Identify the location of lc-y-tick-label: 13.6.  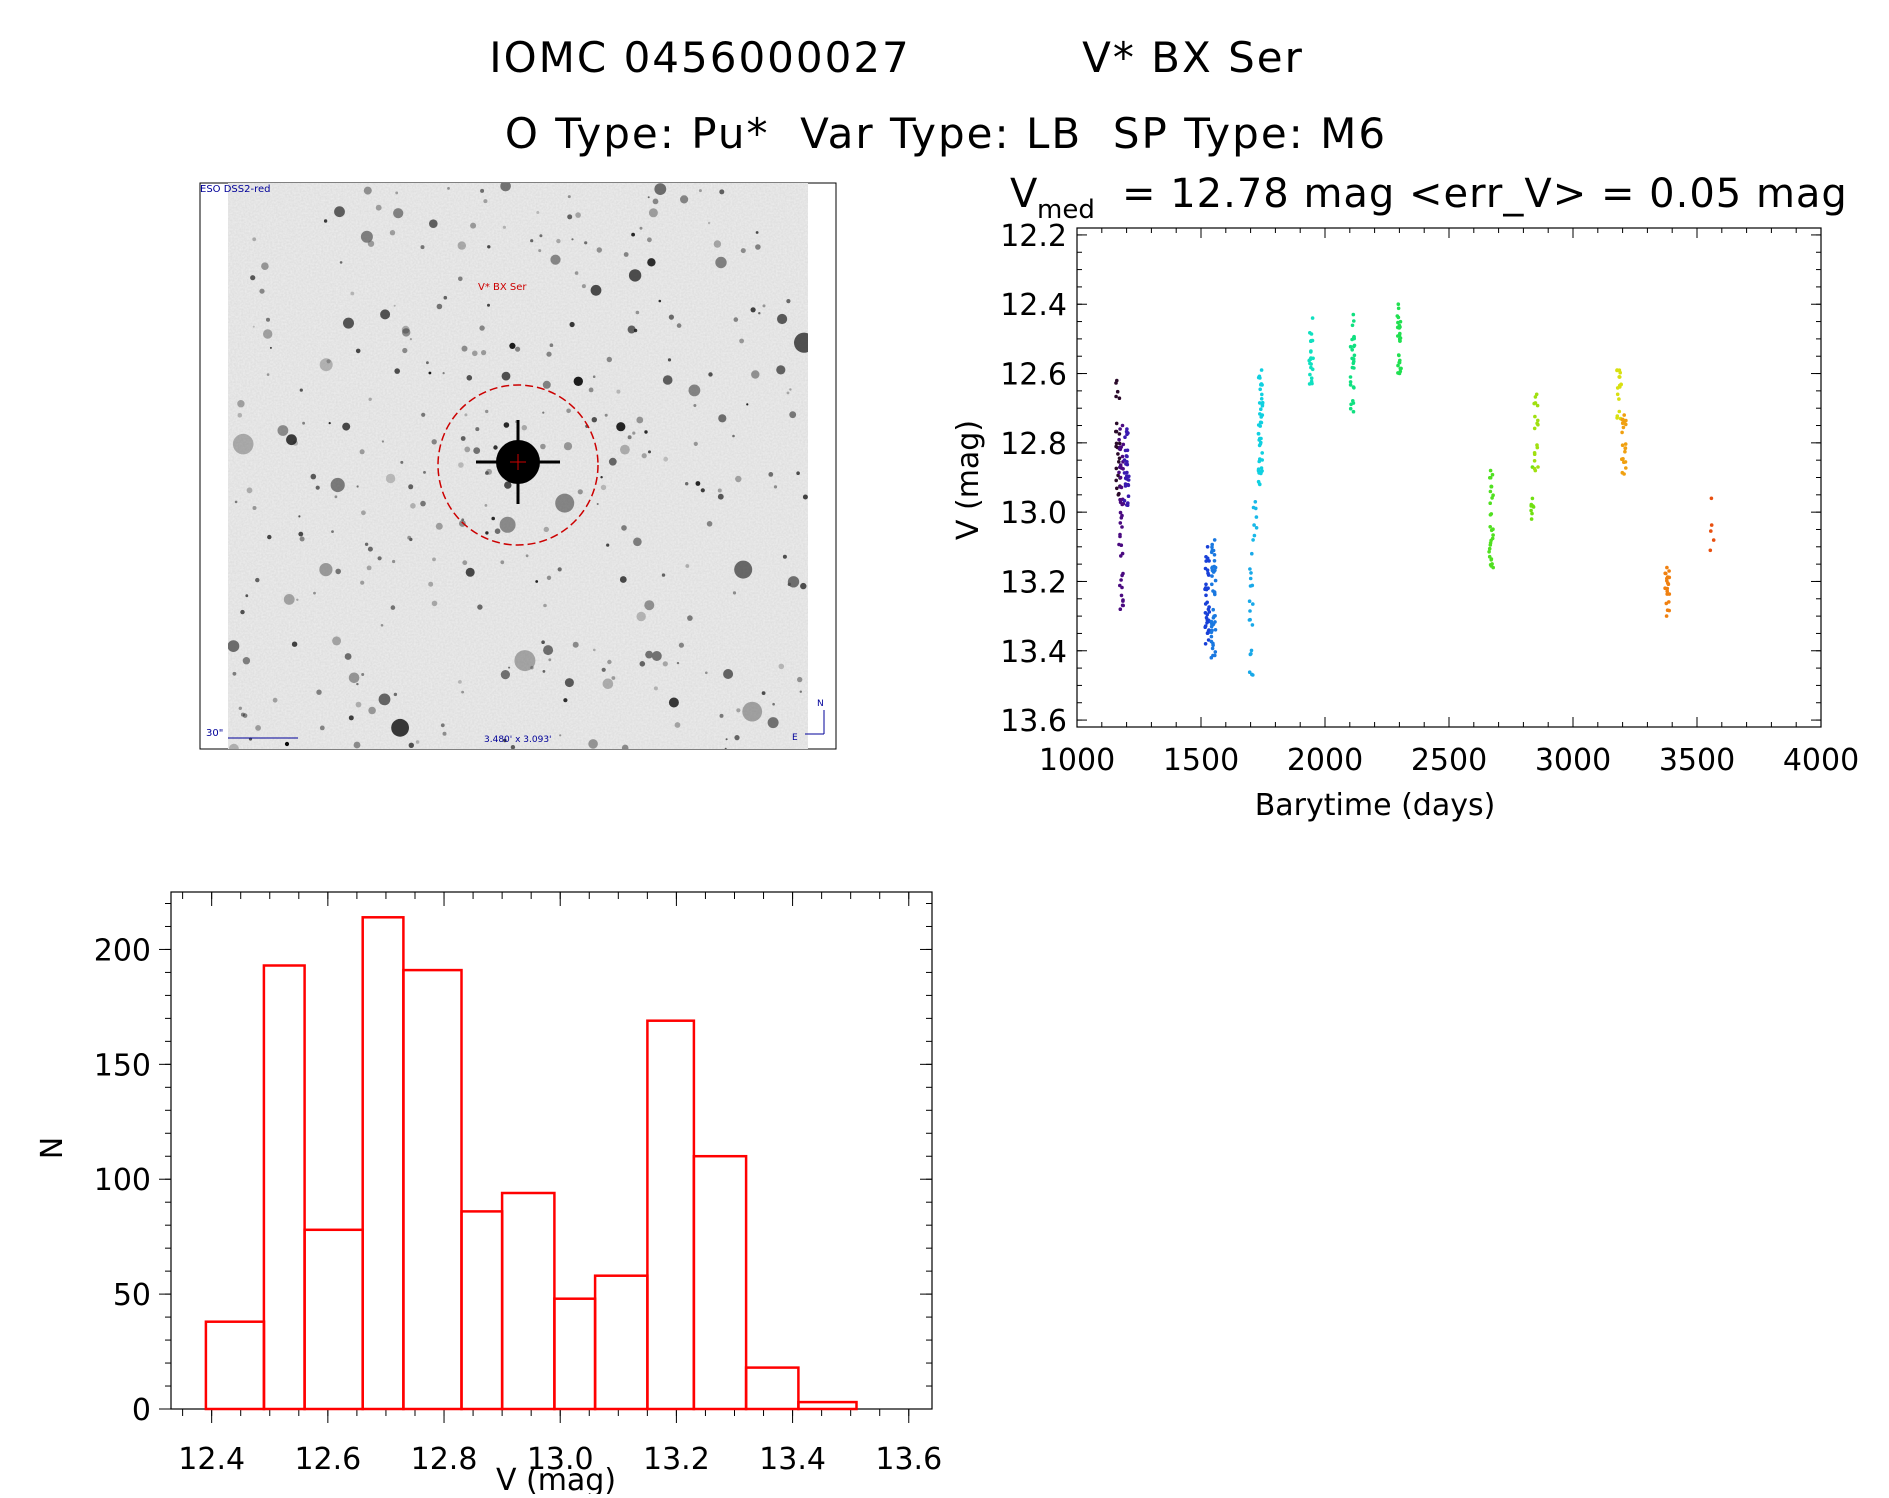
(1033, 721).